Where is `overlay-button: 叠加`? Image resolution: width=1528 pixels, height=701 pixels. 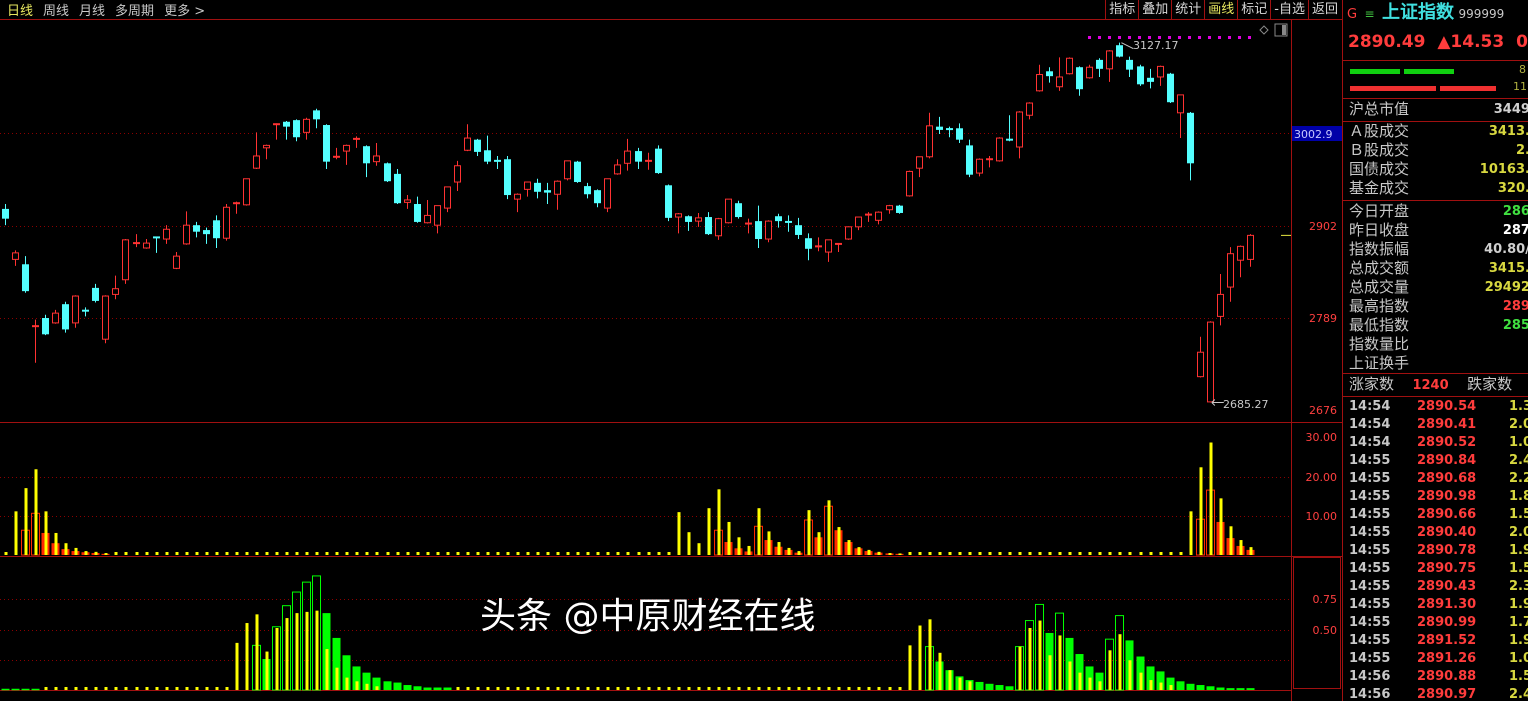
overlay-button: 叠加 is located at coordinates (1154, 9).